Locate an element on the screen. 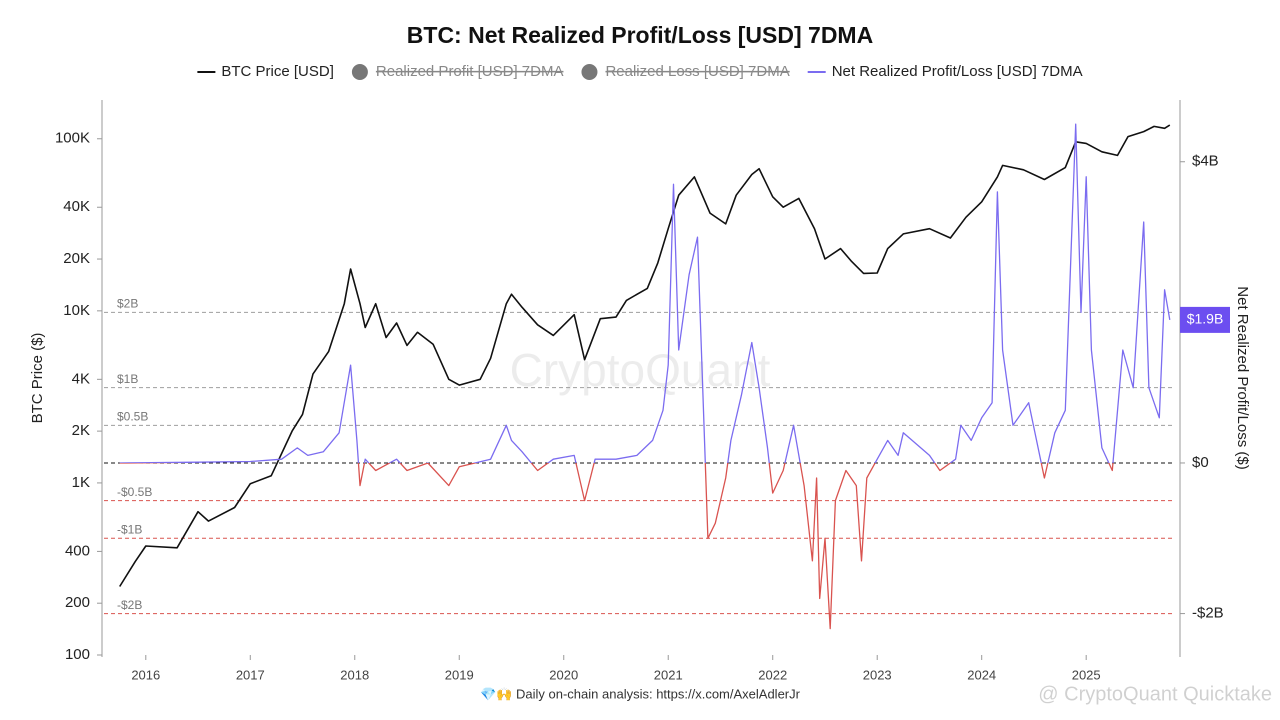 The image size is (1280, 720). legend-label: Realized Profit [USD] 7DMA is located at coordinates (470, 71).